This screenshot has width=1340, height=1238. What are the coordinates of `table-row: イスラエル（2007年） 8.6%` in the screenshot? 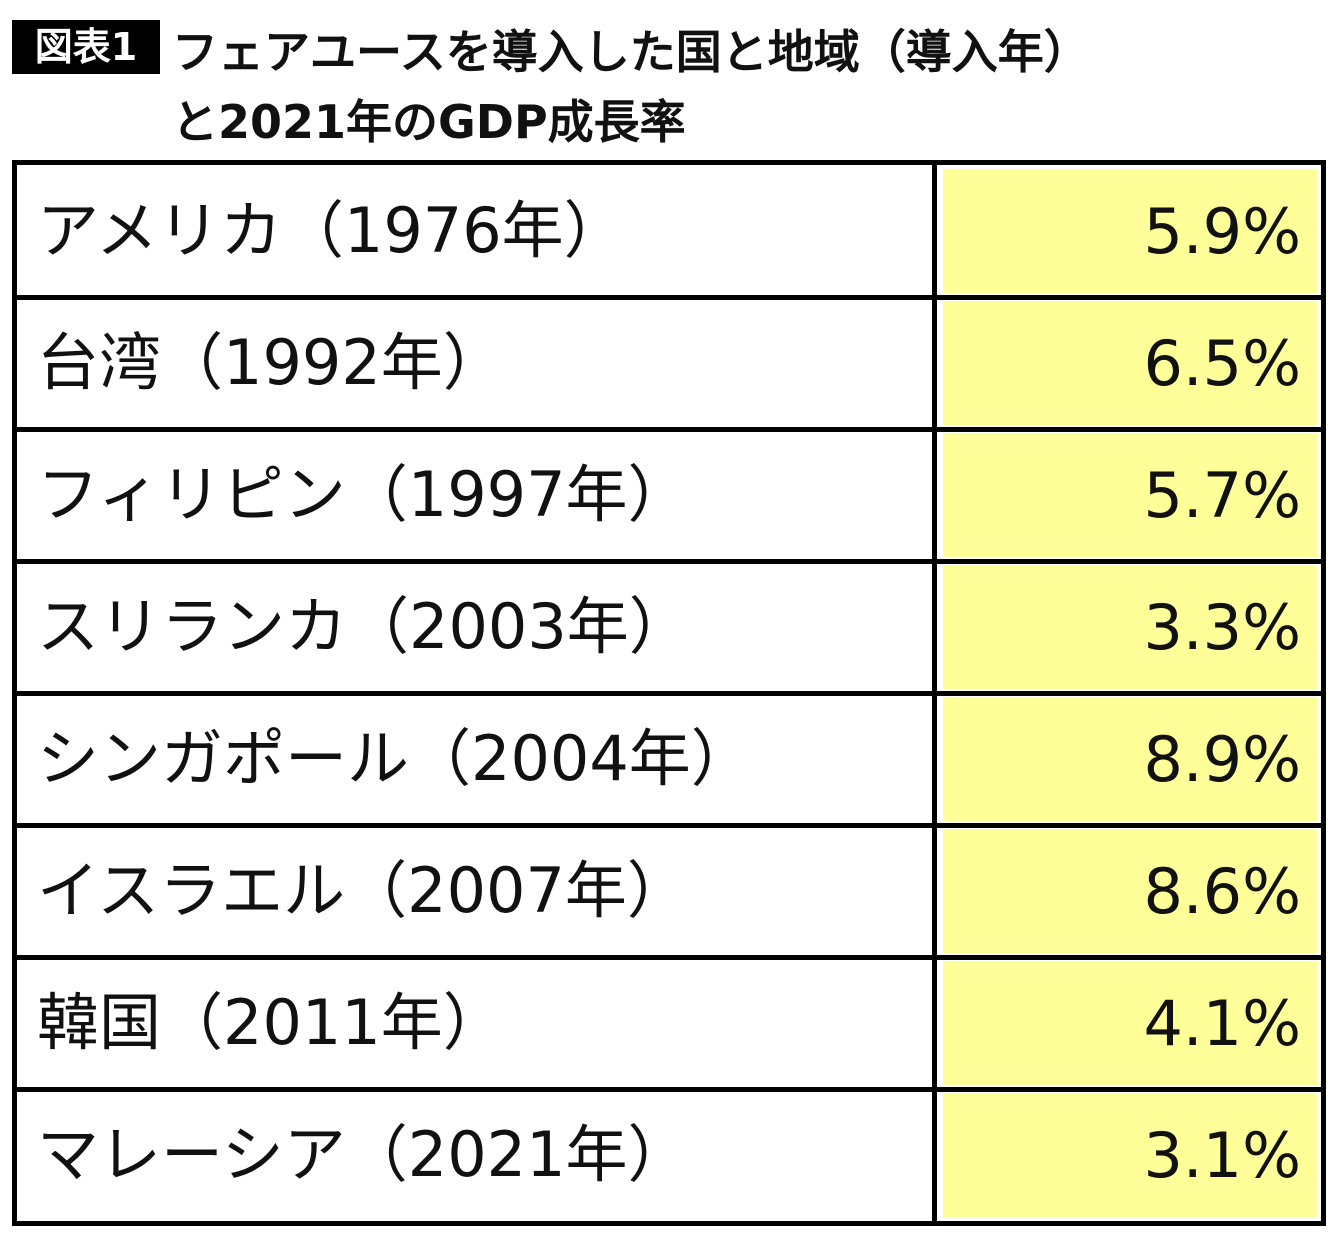 It's located at (669, 891).